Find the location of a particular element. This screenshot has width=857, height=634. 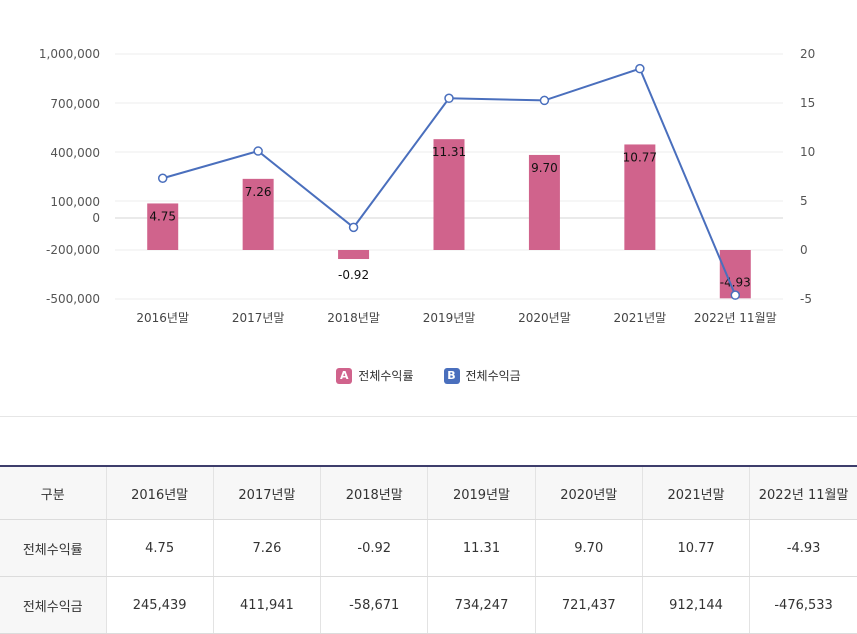

bar-data-label: 9.70 is located at coordinates (544, 168).